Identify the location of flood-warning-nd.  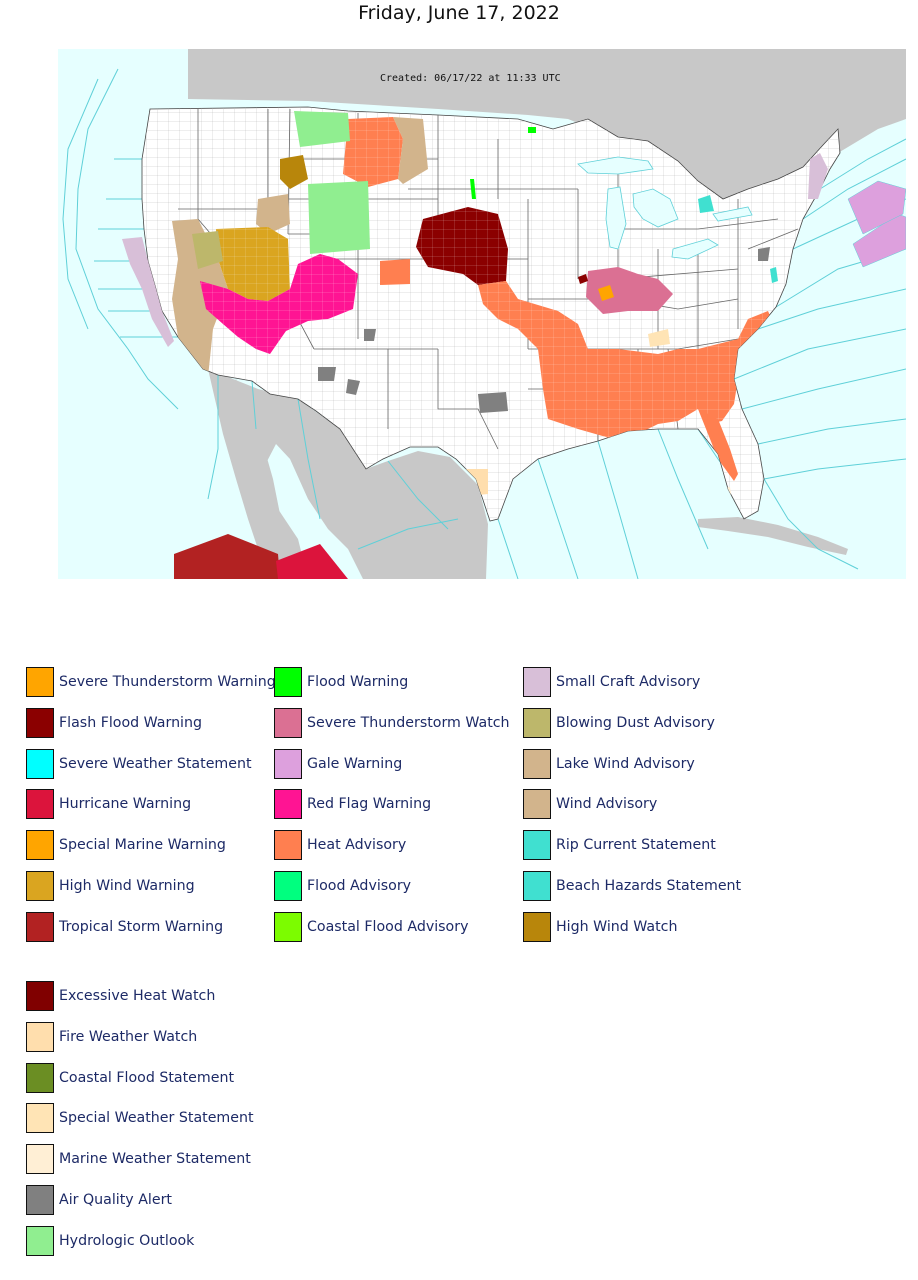
(473, 189).